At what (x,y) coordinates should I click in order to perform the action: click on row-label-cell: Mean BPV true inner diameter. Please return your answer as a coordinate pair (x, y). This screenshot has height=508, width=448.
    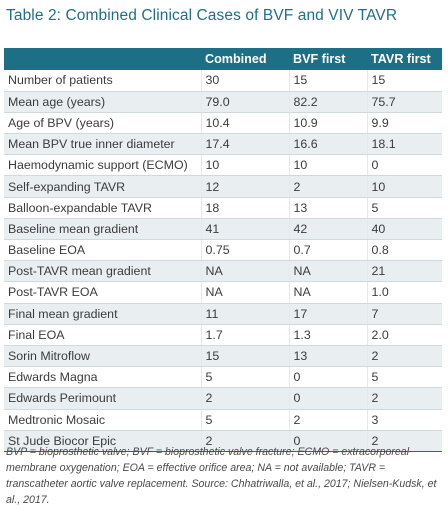
    Looking at the image, I should click on (102, 144).